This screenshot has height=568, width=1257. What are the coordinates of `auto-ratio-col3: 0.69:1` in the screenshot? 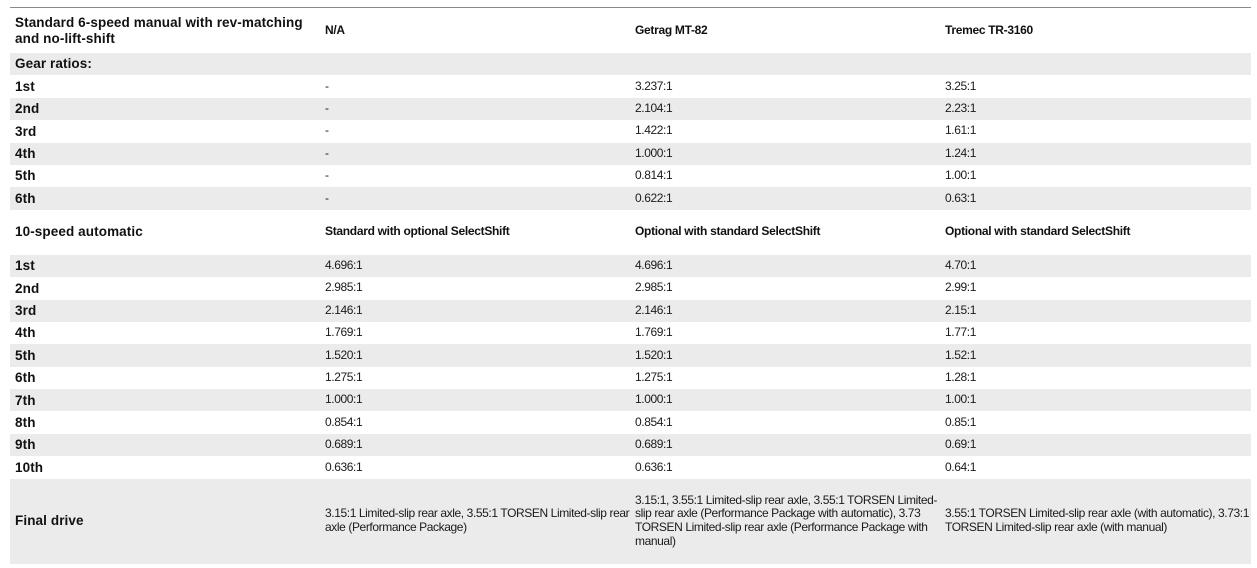 It's located at (1095, 445).